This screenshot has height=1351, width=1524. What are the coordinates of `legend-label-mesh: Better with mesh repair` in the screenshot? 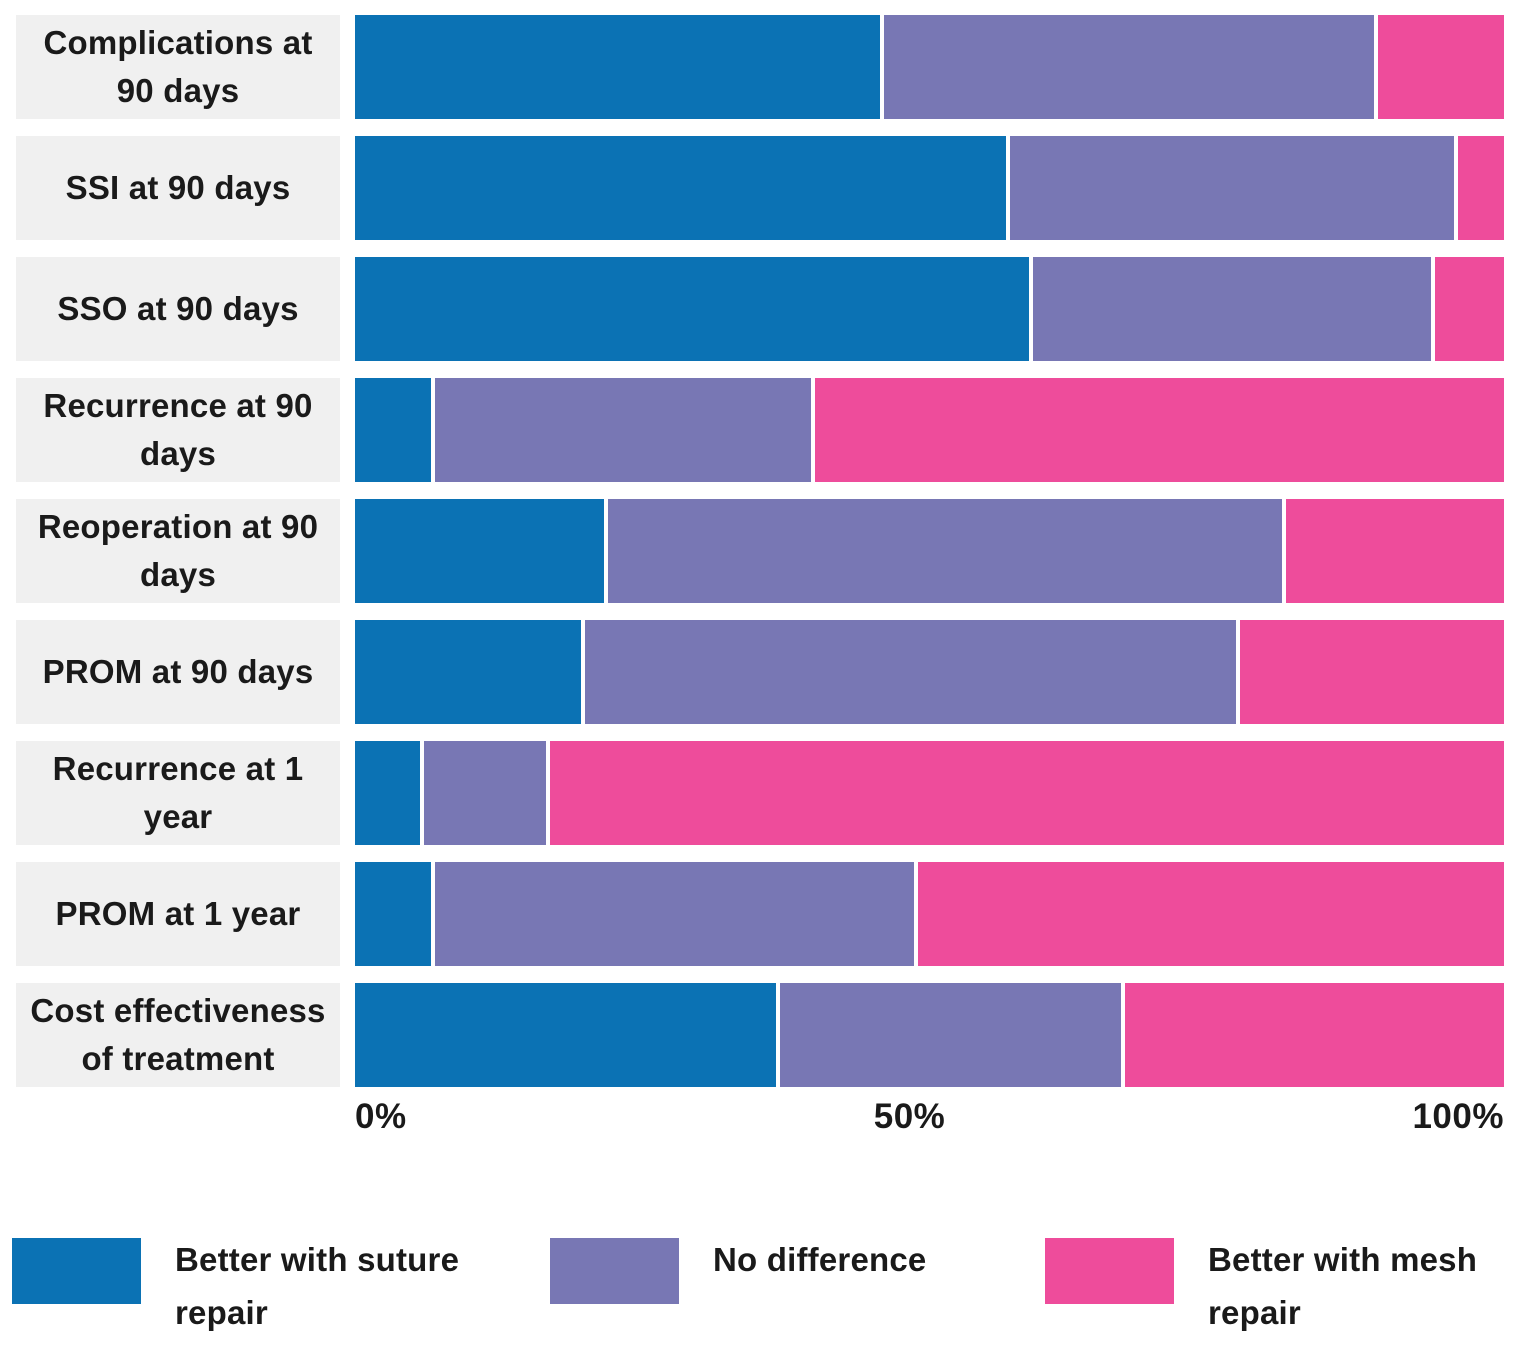 It's located at (1343, 1286).